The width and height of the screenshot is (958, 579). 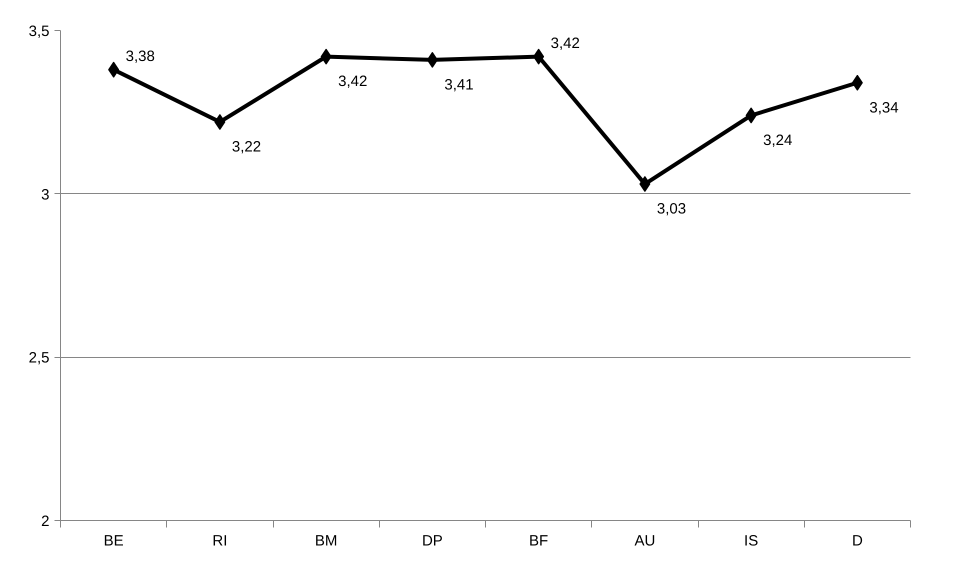 What do you see at coordinates (220, 541) in the screenshot?
I see `x-tick-label: RI` at bounding box center [220, 541].